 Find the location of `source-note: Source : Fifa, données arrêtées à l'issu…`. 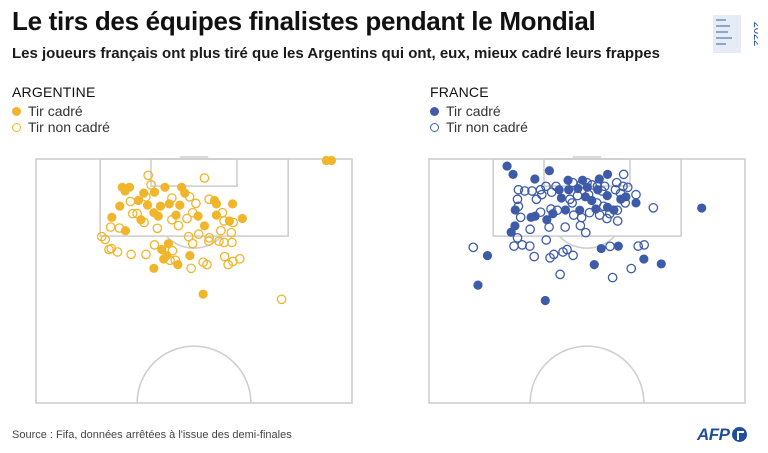

source-note: Source : Fifa, données arrêtées à l'issu… is located at coordinates (152, 435).